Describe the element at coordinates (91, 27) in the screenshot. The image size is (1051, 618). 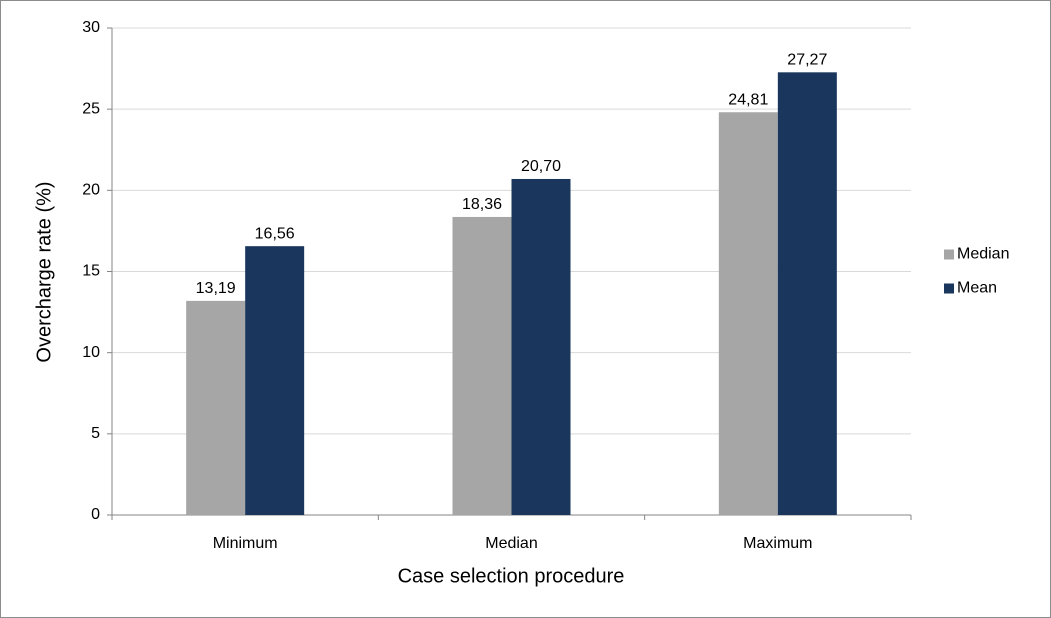
I see `y-tick-label: 30` at that location.